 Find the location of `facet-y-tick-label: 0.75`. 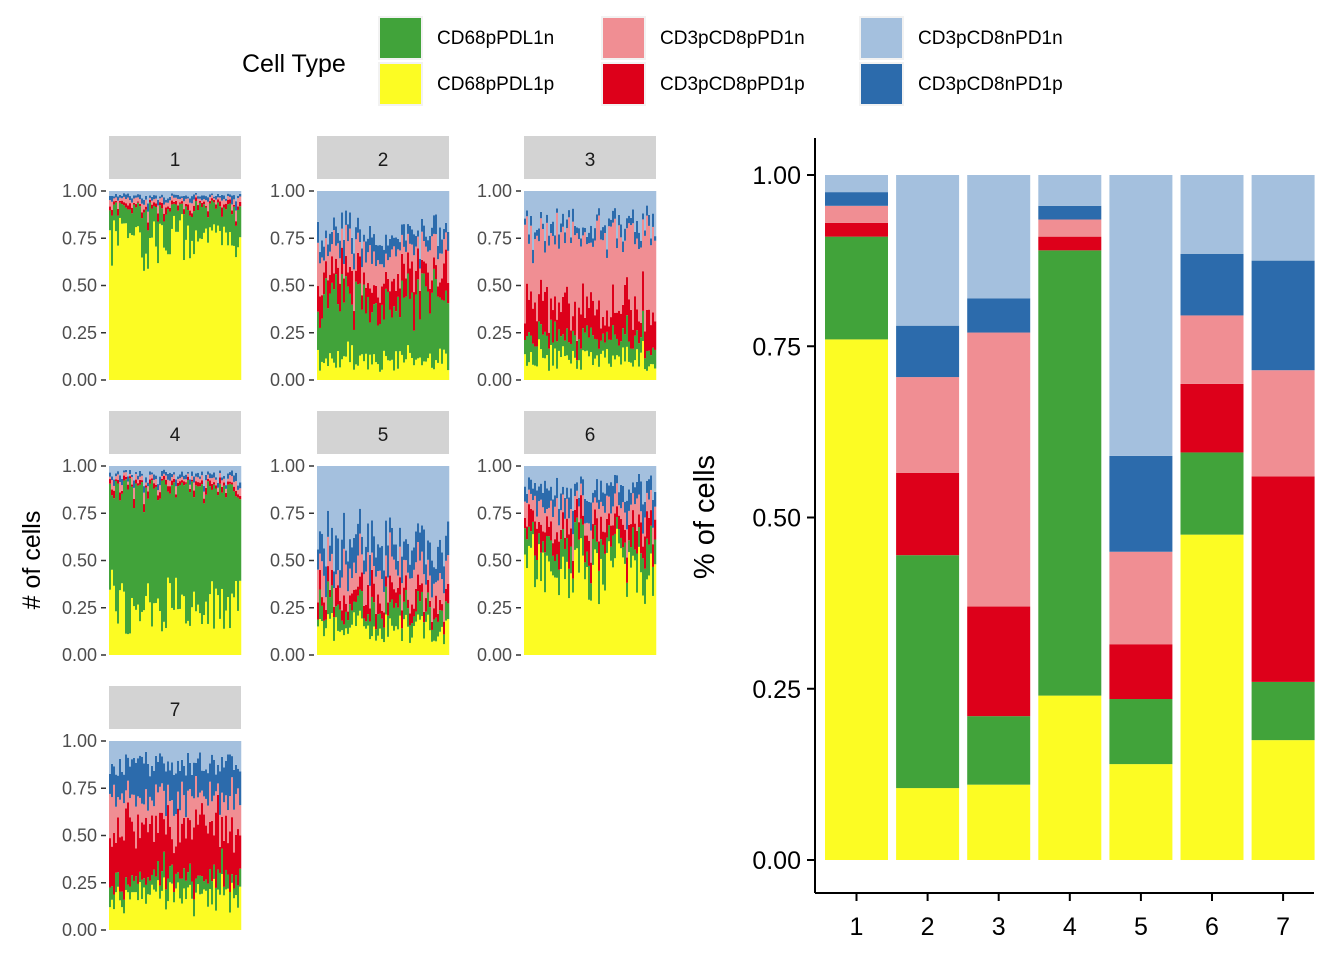

facet-y-tick-label: 0.75 is located at coordinates (79, 238).